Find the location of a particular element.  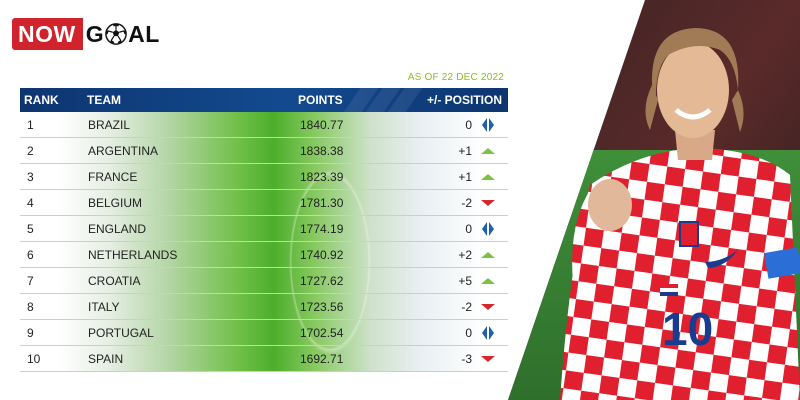

header-team: TEAM is located at coordinates (104, 100).